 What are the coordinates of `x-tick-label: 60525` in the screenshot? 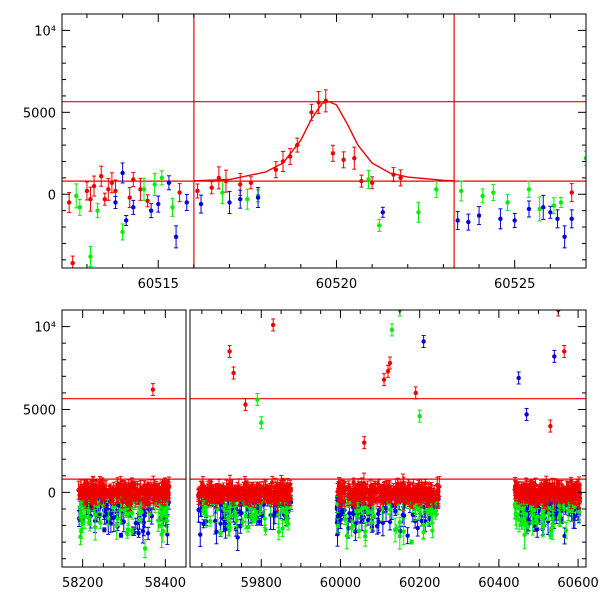 It's located at (514, 284).